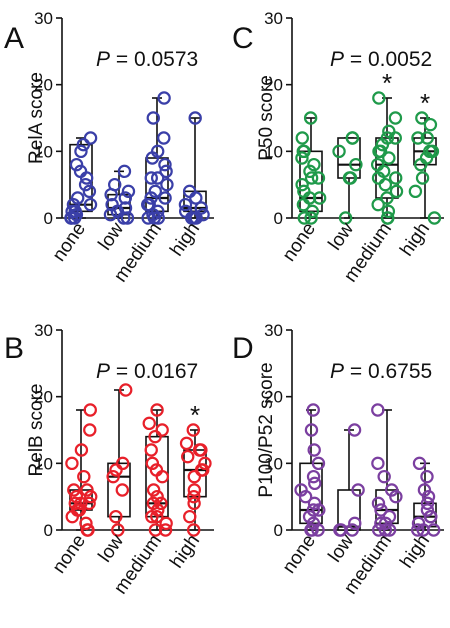  I want to click on box-iqr, so click(349, 510).